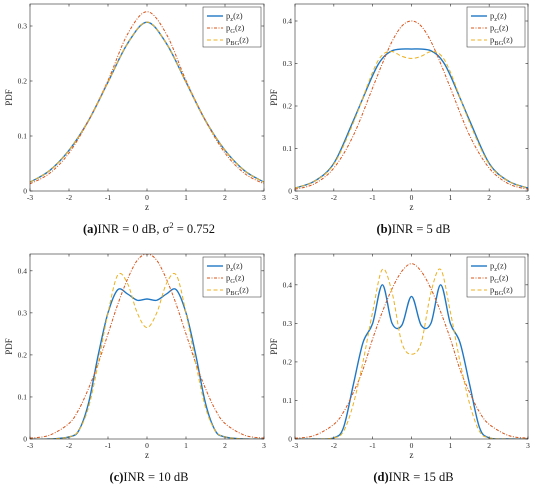 Image resolution: width=550 pixels, height=493 pixels. I want to click on caption-text: INR = 10 dB, so click(155, 477).